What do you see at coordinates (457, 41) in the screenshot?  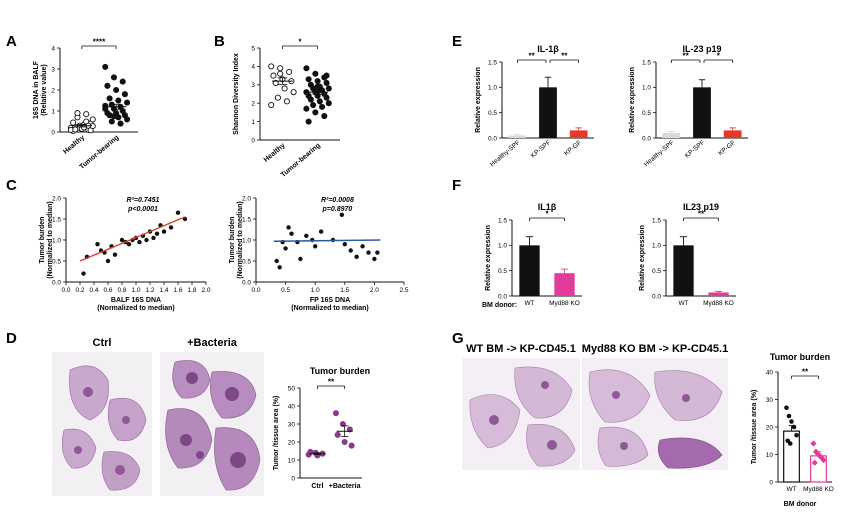 I see `panel-e-letter: E` at bounding box center [457, 41].